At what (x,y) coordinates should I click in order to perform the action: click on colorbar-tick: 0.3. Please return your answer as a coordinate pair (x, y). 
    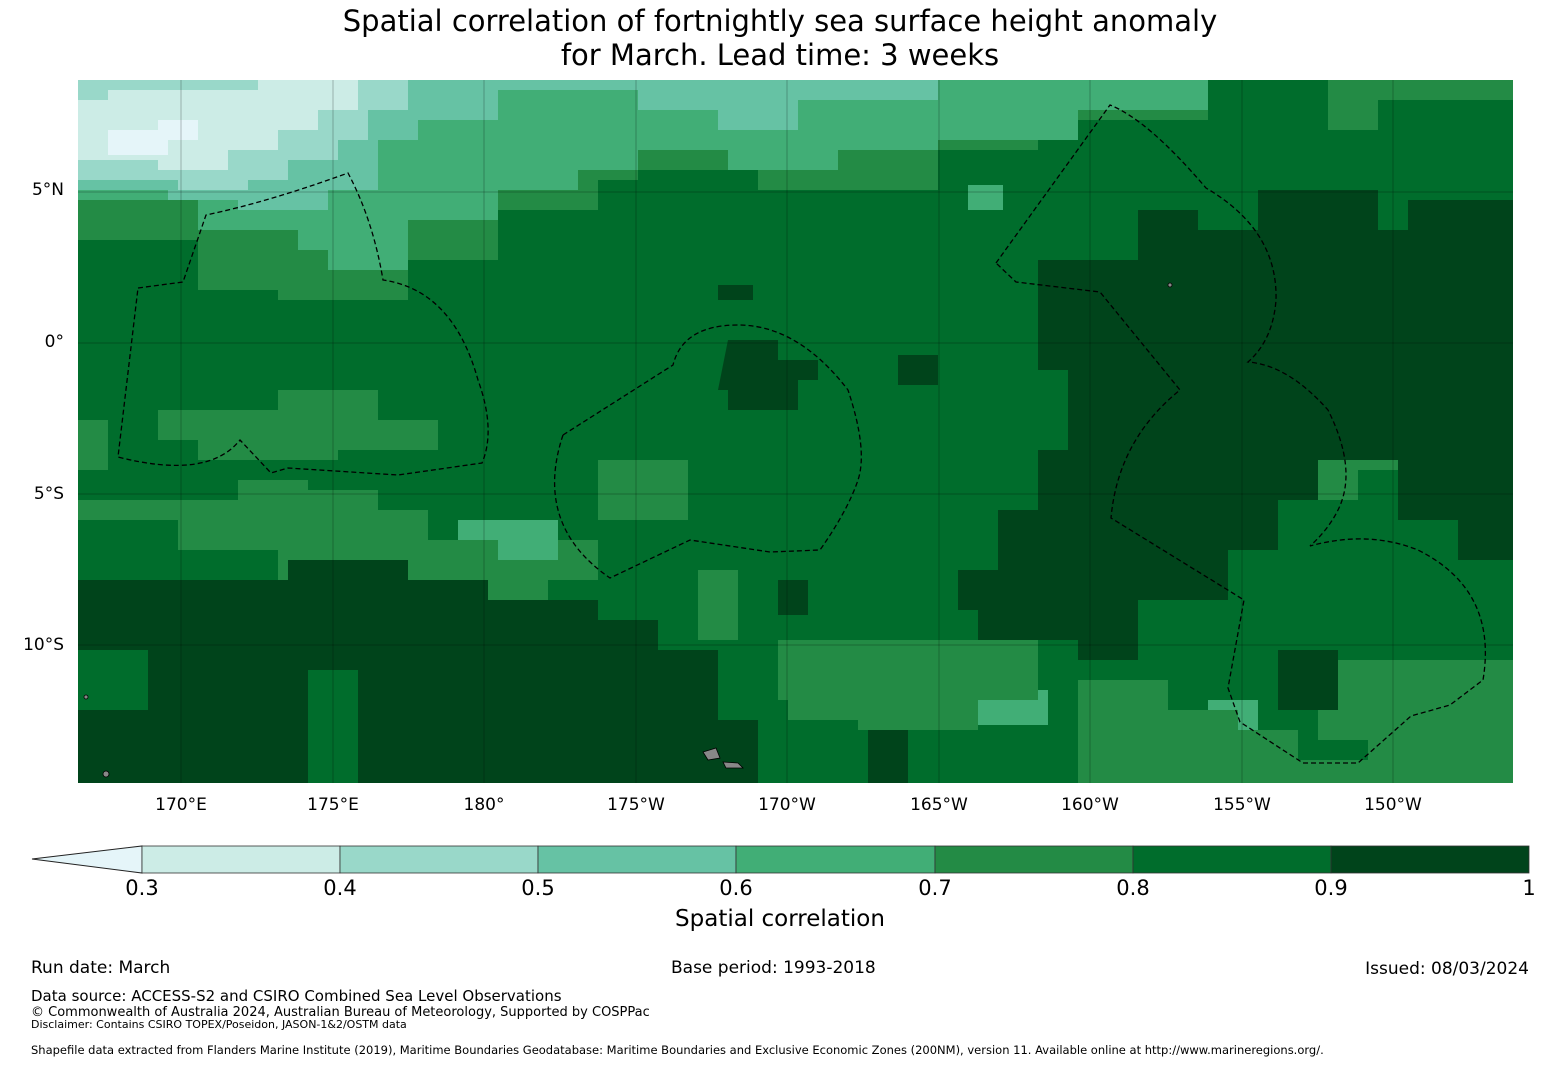
    Looking at the image, I should click on (142, 888).